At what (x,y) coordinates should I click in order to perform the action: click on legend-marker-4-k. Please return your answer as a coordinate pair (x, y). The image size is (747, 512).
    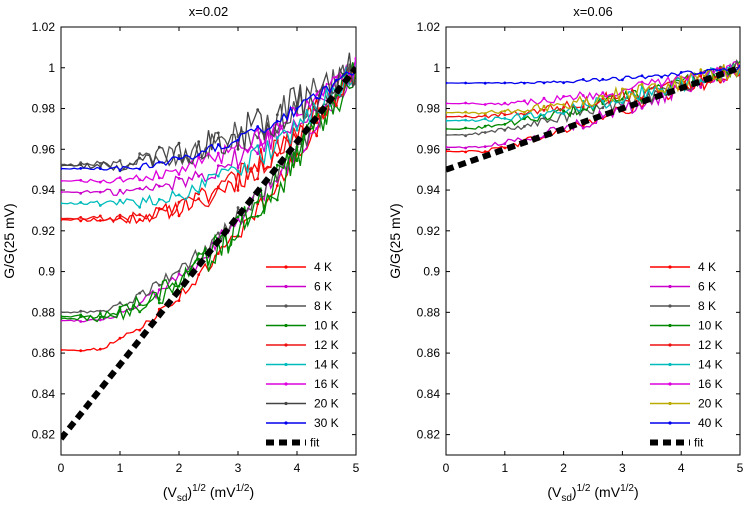
    Looking at the image, I should click on (670, 267).